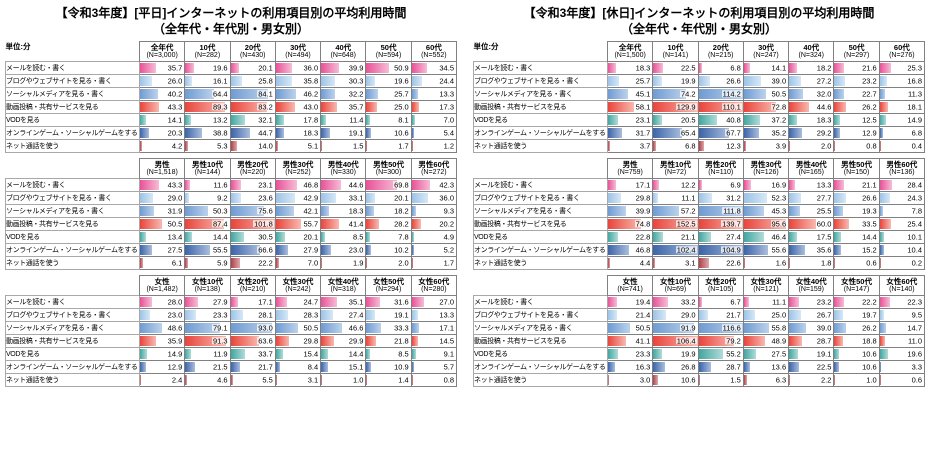 Image resolution: width=940 pixels, height=462 pixels. What do you see at coordinates (72, 67) in the screenshot?
I see `row-label: メールを読む・書く` at bounding box center [72, 67].